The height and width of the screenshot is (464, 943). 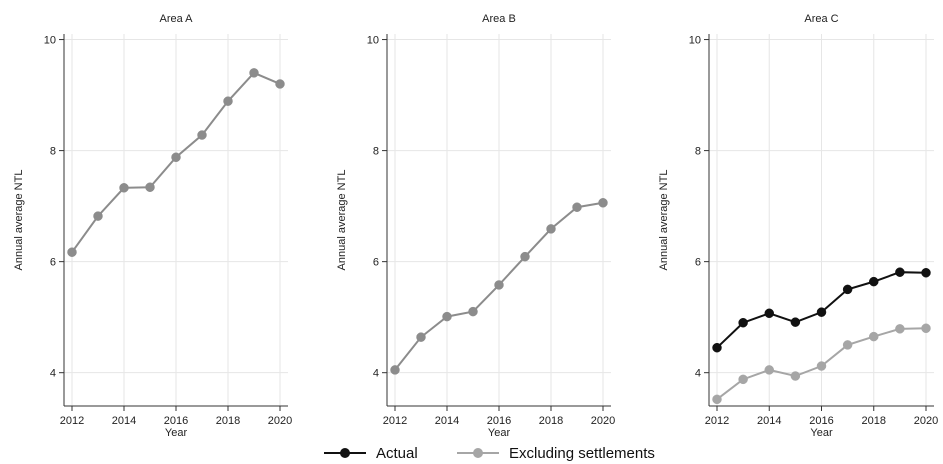 I want to click on legend: Actual Excluding settlements, so click(x=471, y=453).